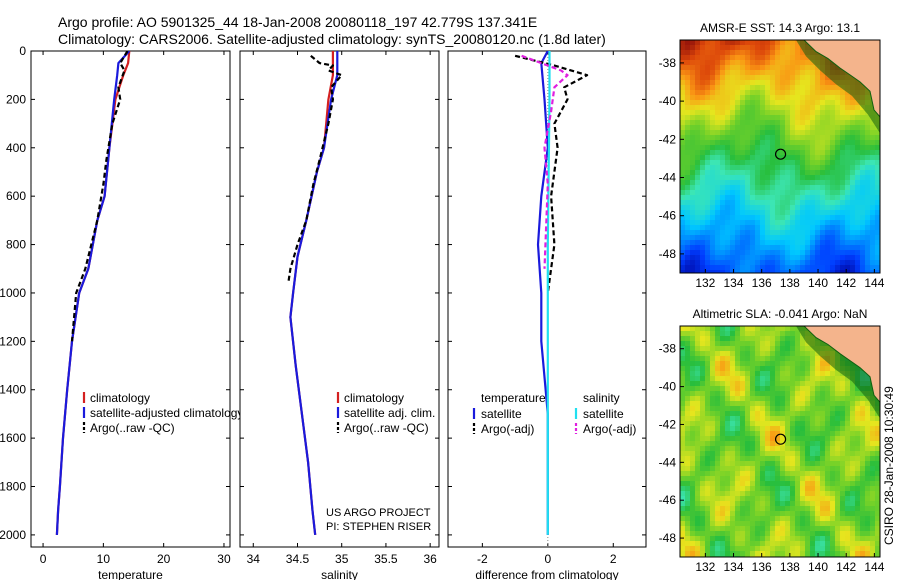  Describe the element at coordinates (254, 559) in the screenshot. I see `x-tick-label: 34` at that location.